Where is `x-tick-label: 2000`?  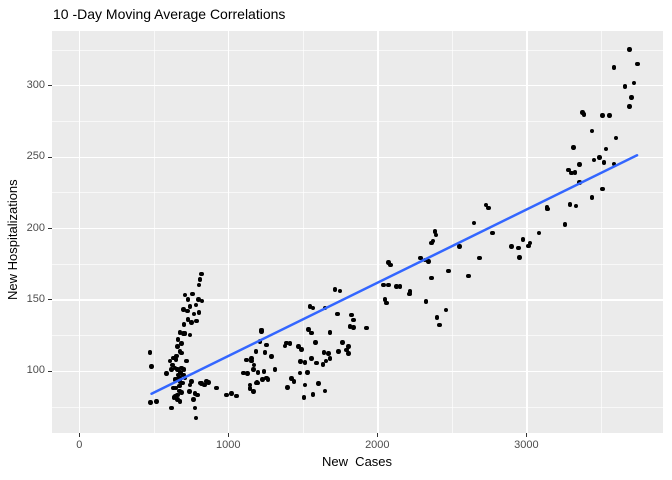 x-tick-label: 2000 is located at coordinates (377, 445).